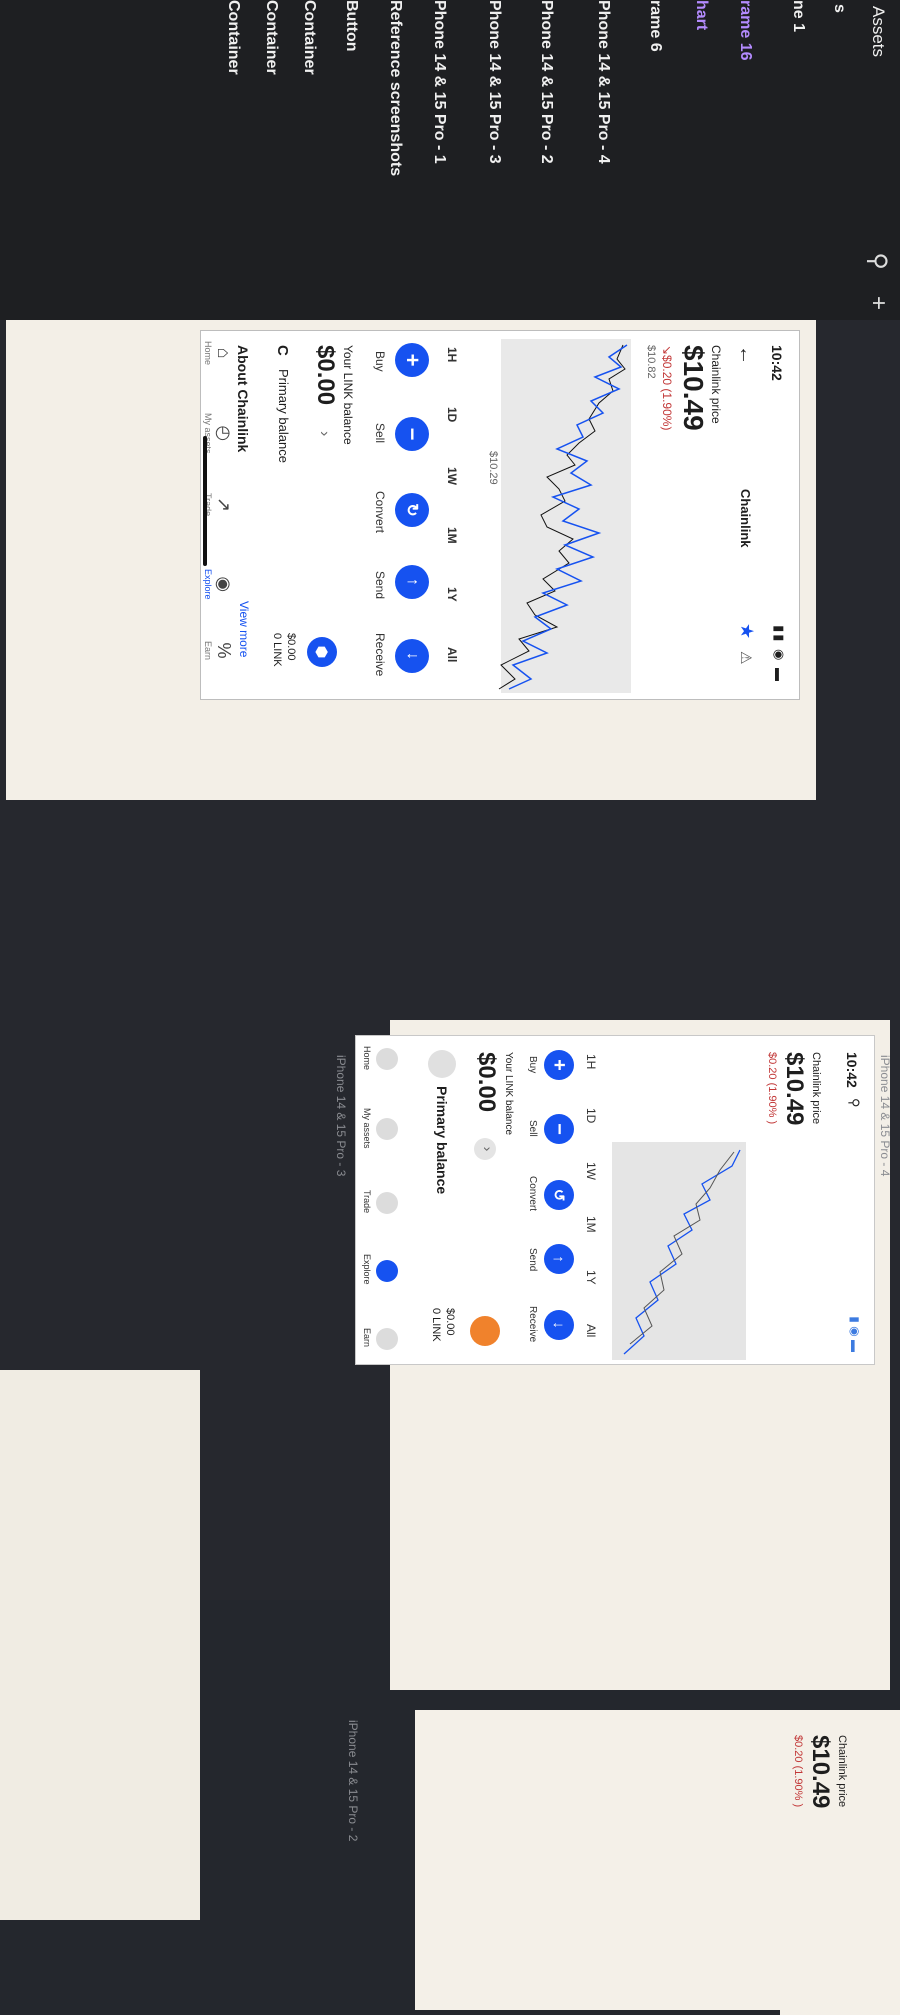 Image resolution: width=900 pixels, height=2015 pixels. What do you see at coordinates (277, 650) in the screenshot?
I see `primary-balance-link: 0 LINK` at bounding box center [277, 650].